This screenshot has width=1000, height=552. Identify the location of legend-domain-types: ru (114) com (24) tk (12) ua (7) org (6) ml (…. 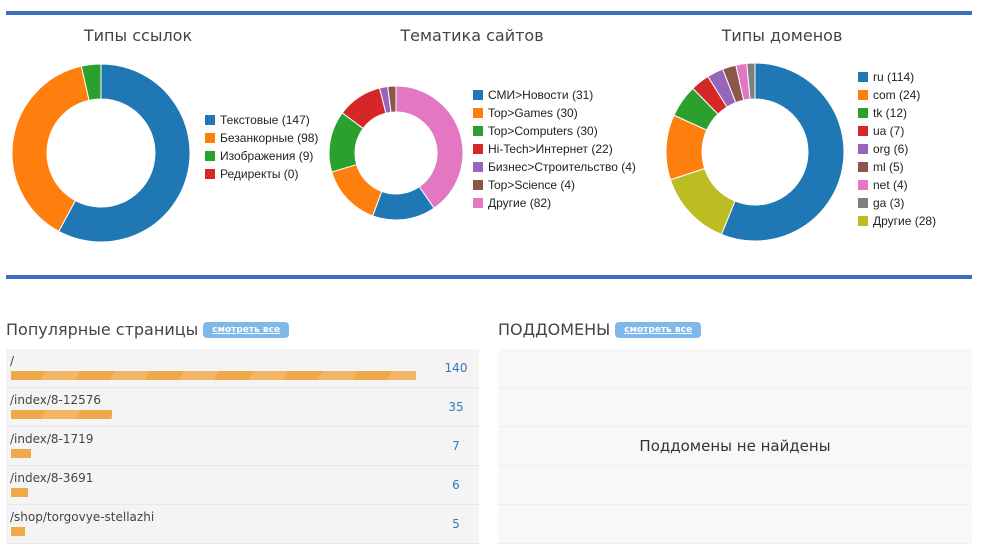
(897, 149).